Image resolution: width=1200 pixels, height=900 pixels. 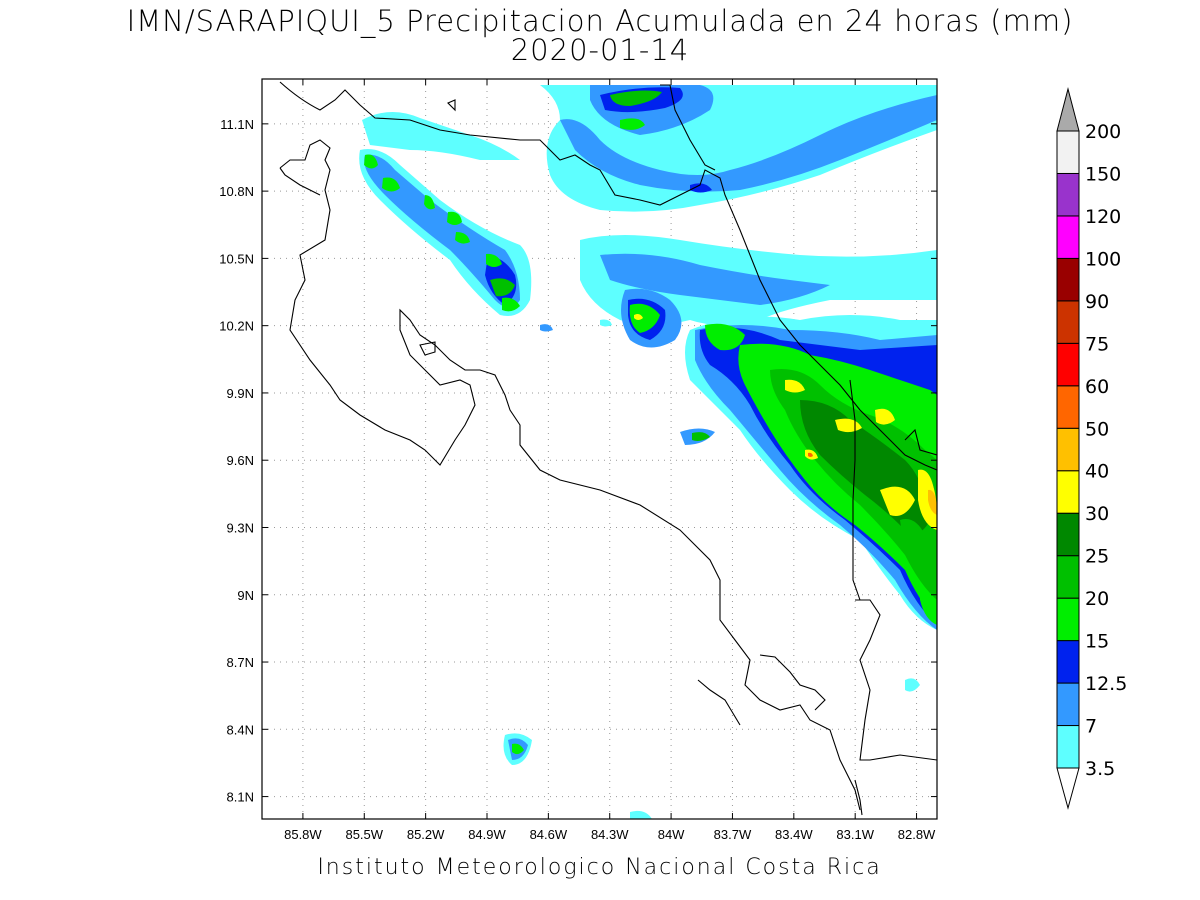 I want to click on colorbar-level-label: 7, so click(x=1091, y=727).